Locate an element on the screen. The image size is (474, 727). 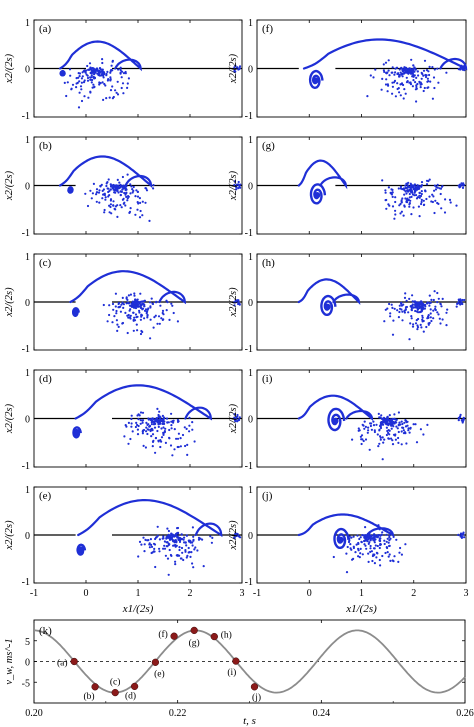
y-tick-label: 1 is located at coordinates (27, 257).